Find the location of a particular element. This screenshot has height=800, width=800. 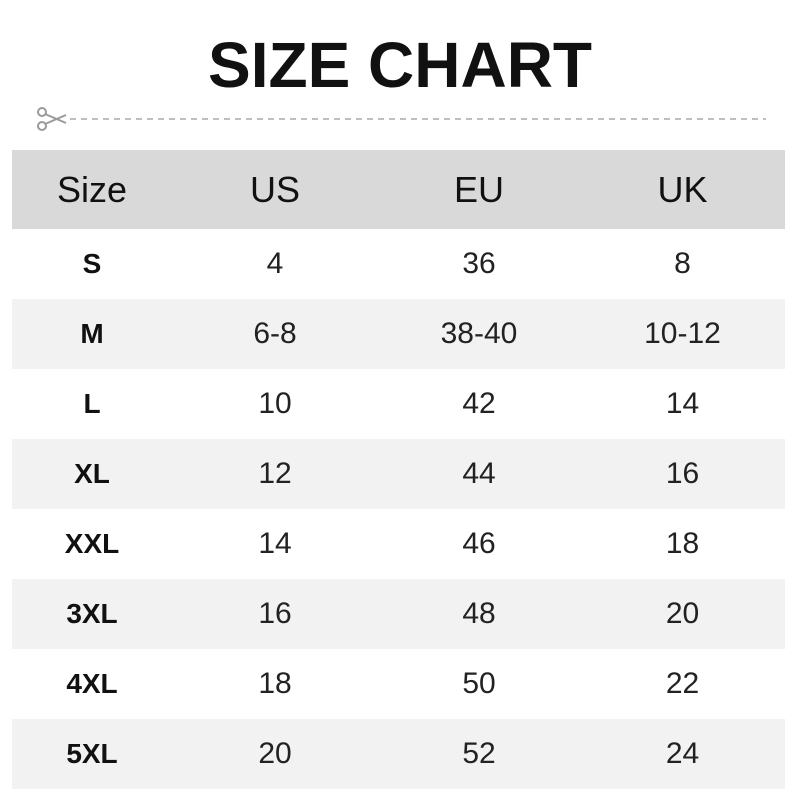

cell-eu: 44 is located at coordinates (479, 473).